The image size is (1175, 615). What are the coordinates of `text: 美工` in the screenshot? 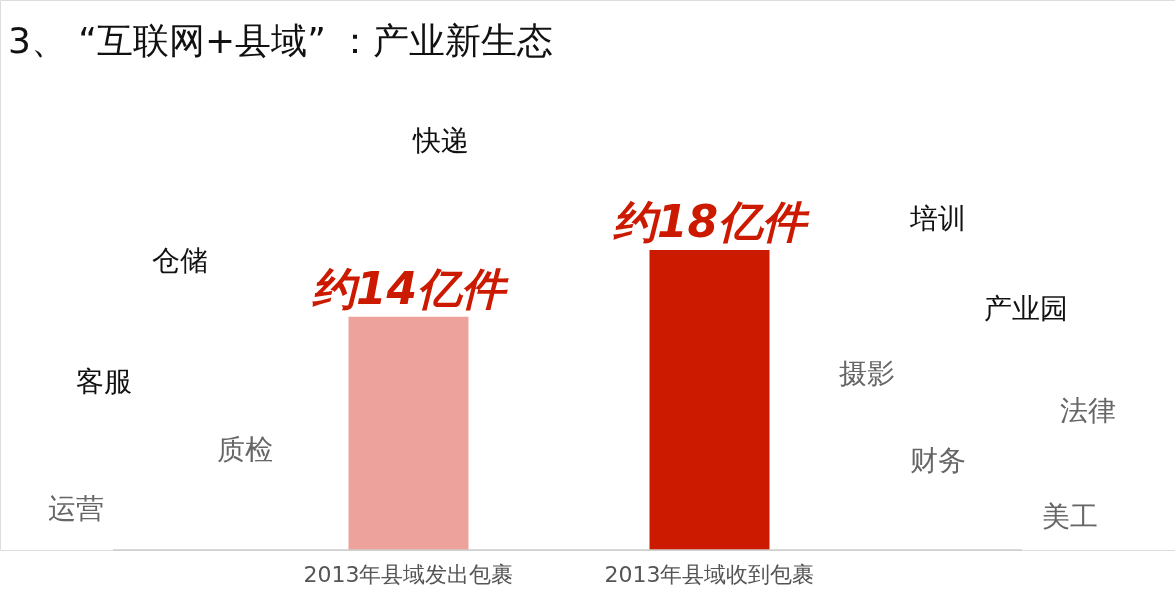 It's located at (1070, 516).